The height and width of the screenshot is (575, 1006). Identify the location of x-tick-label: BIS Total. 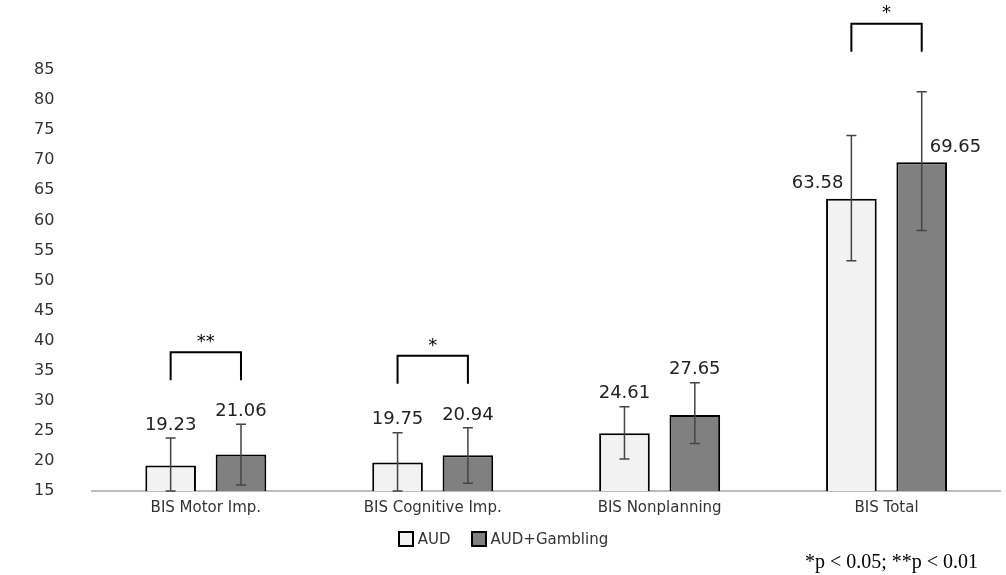
(886, 506).